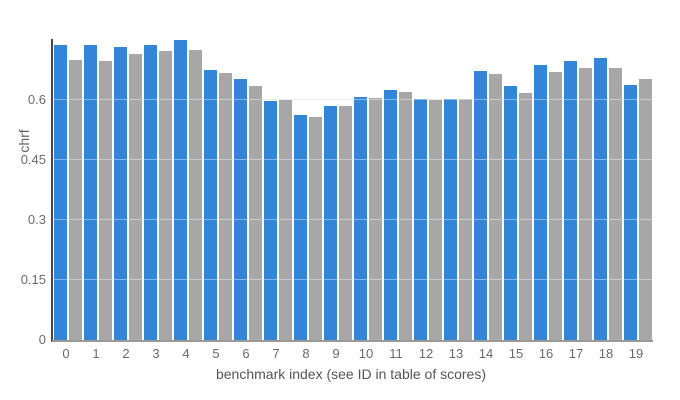 This screenshot has width=680, height=400. Describe the element at coordinates (156, 353) in the screenshot. I see `x-tick-label: 3` at that location.